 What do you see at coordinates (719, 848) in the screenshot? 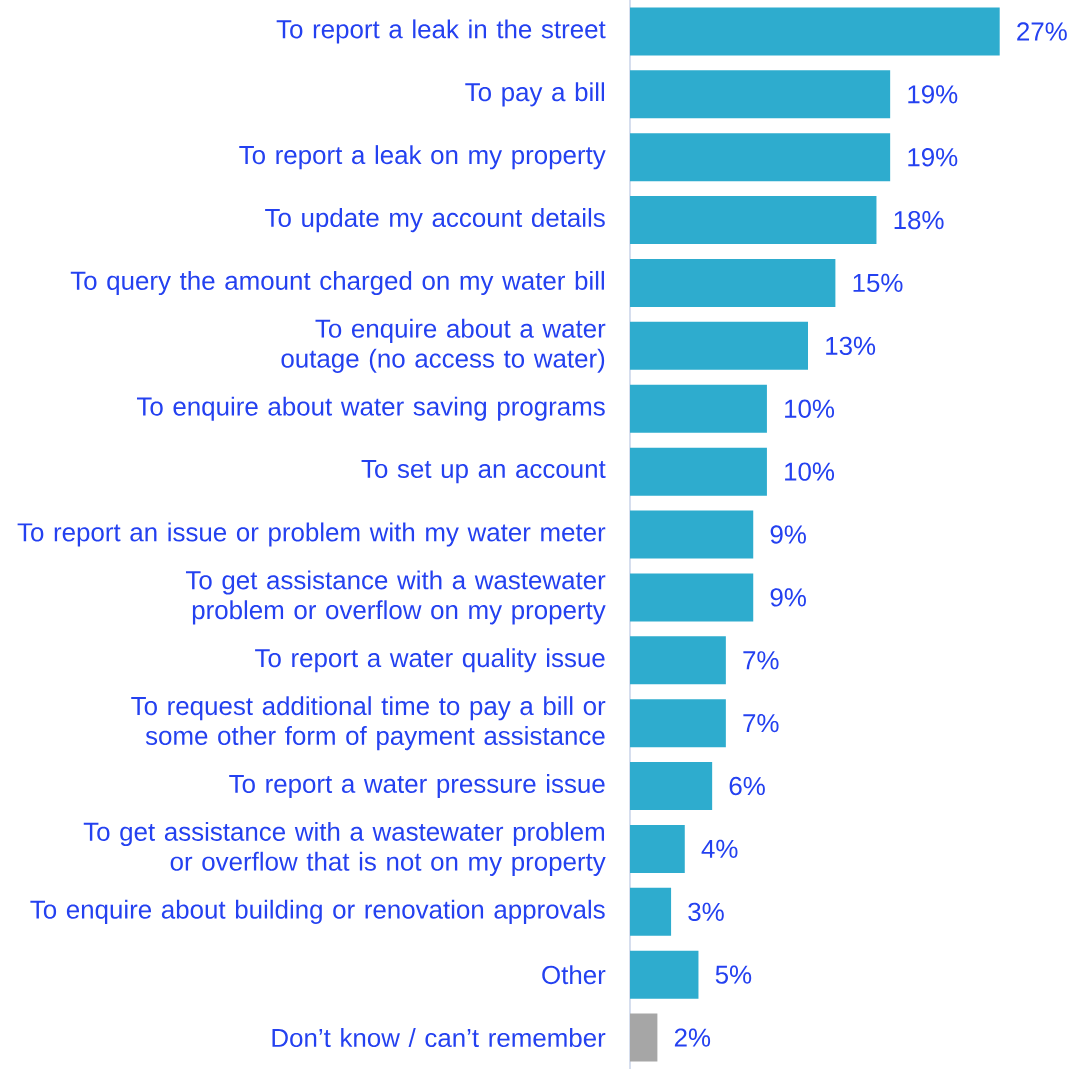
I see `data-label: 4%` at bounding box center [719, 848].